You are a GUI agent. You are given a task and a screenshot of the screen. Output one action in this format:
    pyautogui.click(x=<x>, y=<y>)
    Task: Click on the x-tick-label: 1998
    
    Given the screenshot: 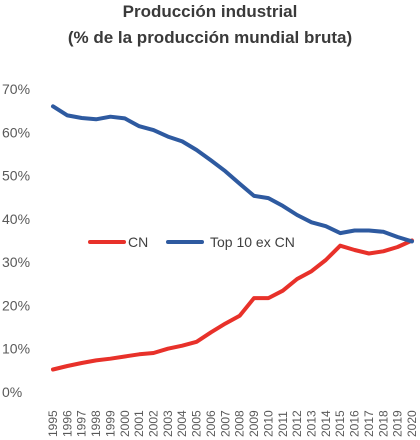 What is the action you would take?
    pyautogui.click(x=96, y=423)
    